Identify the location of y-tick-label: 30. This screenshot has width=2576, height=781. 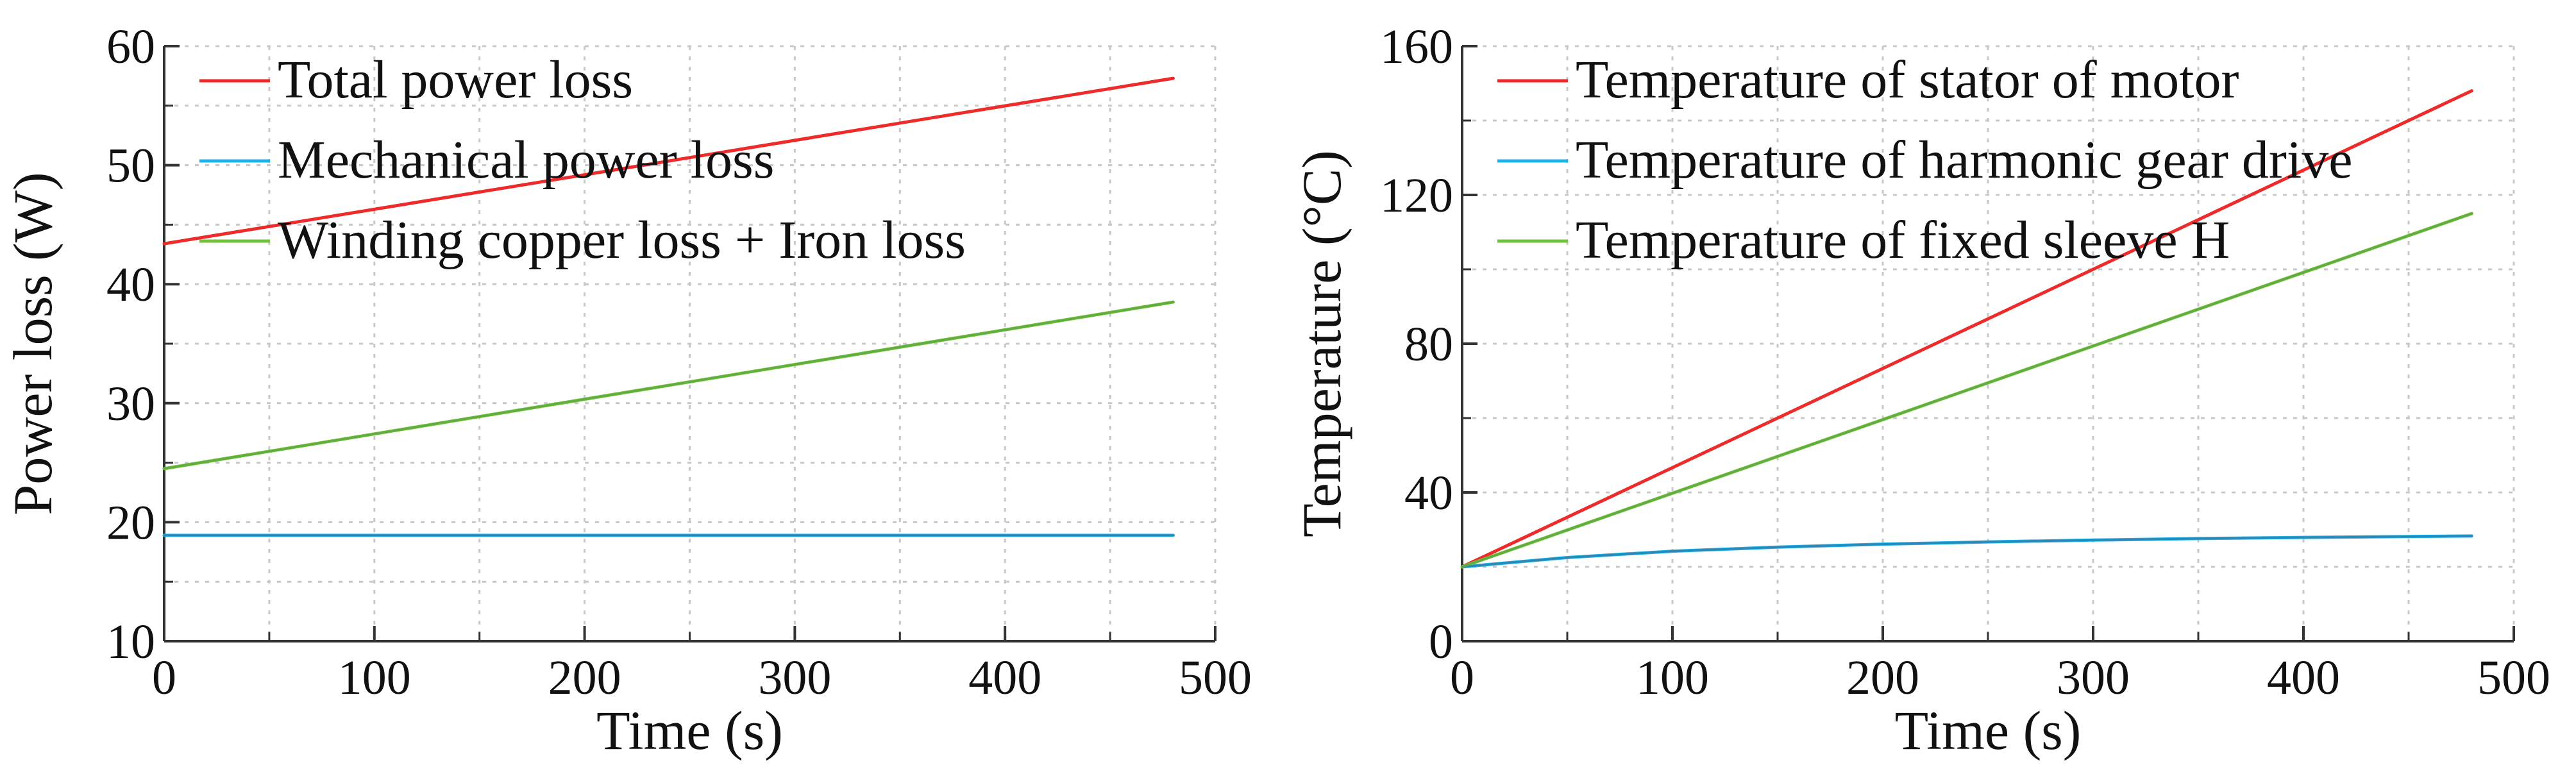
(130, 404).